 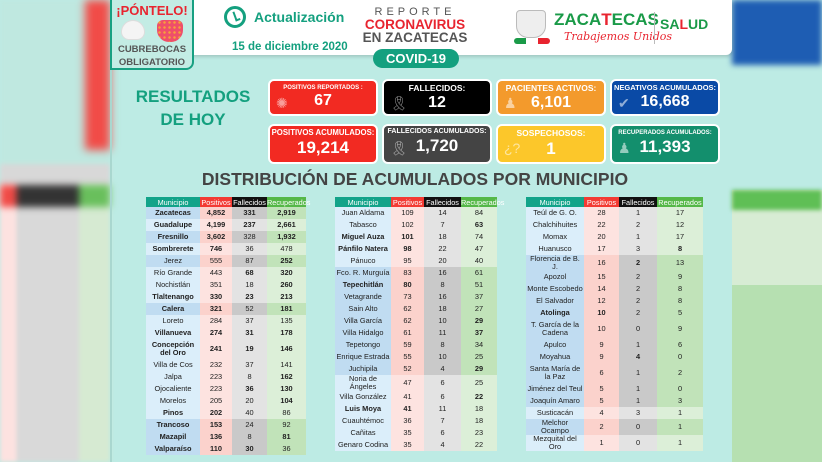 What do you see at coordinates (416, 409) in the screenshot?
I see `table-row: Luis Moya 41 11 18` at bounding box center [416, 409].